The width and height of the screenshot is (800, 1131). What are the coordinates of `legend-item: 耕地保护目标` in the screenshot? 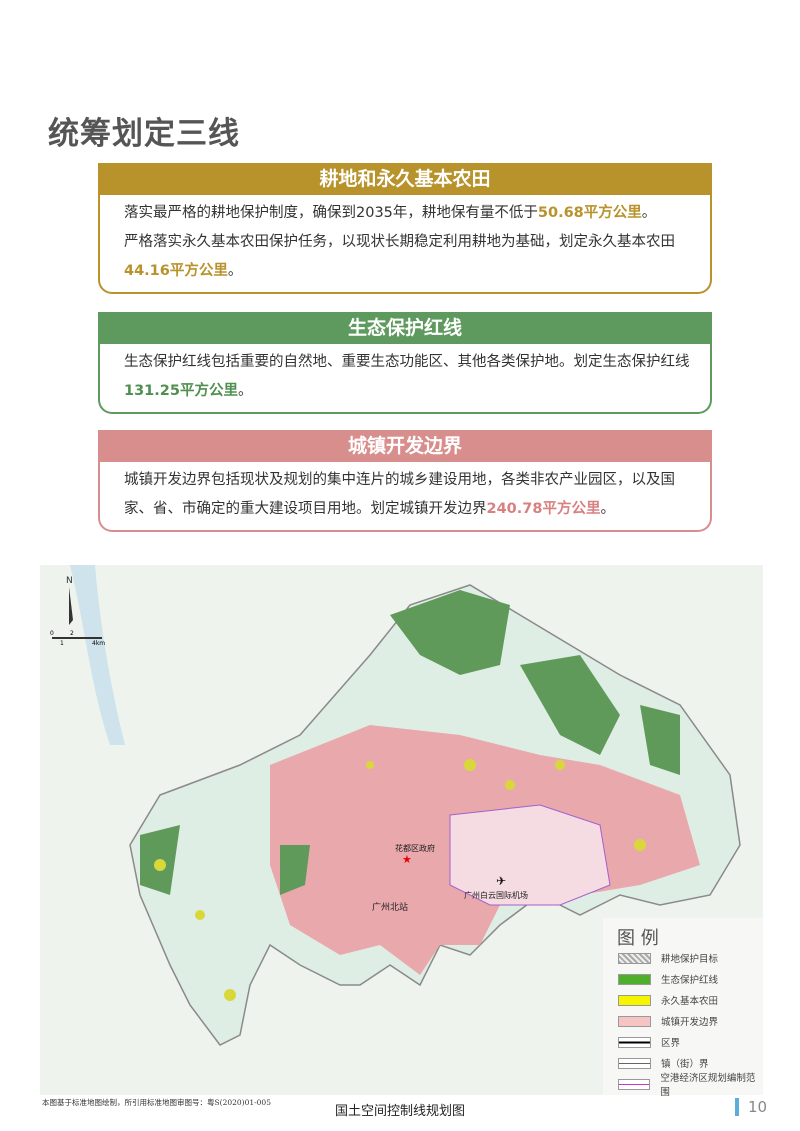 It's located at (668, 958).